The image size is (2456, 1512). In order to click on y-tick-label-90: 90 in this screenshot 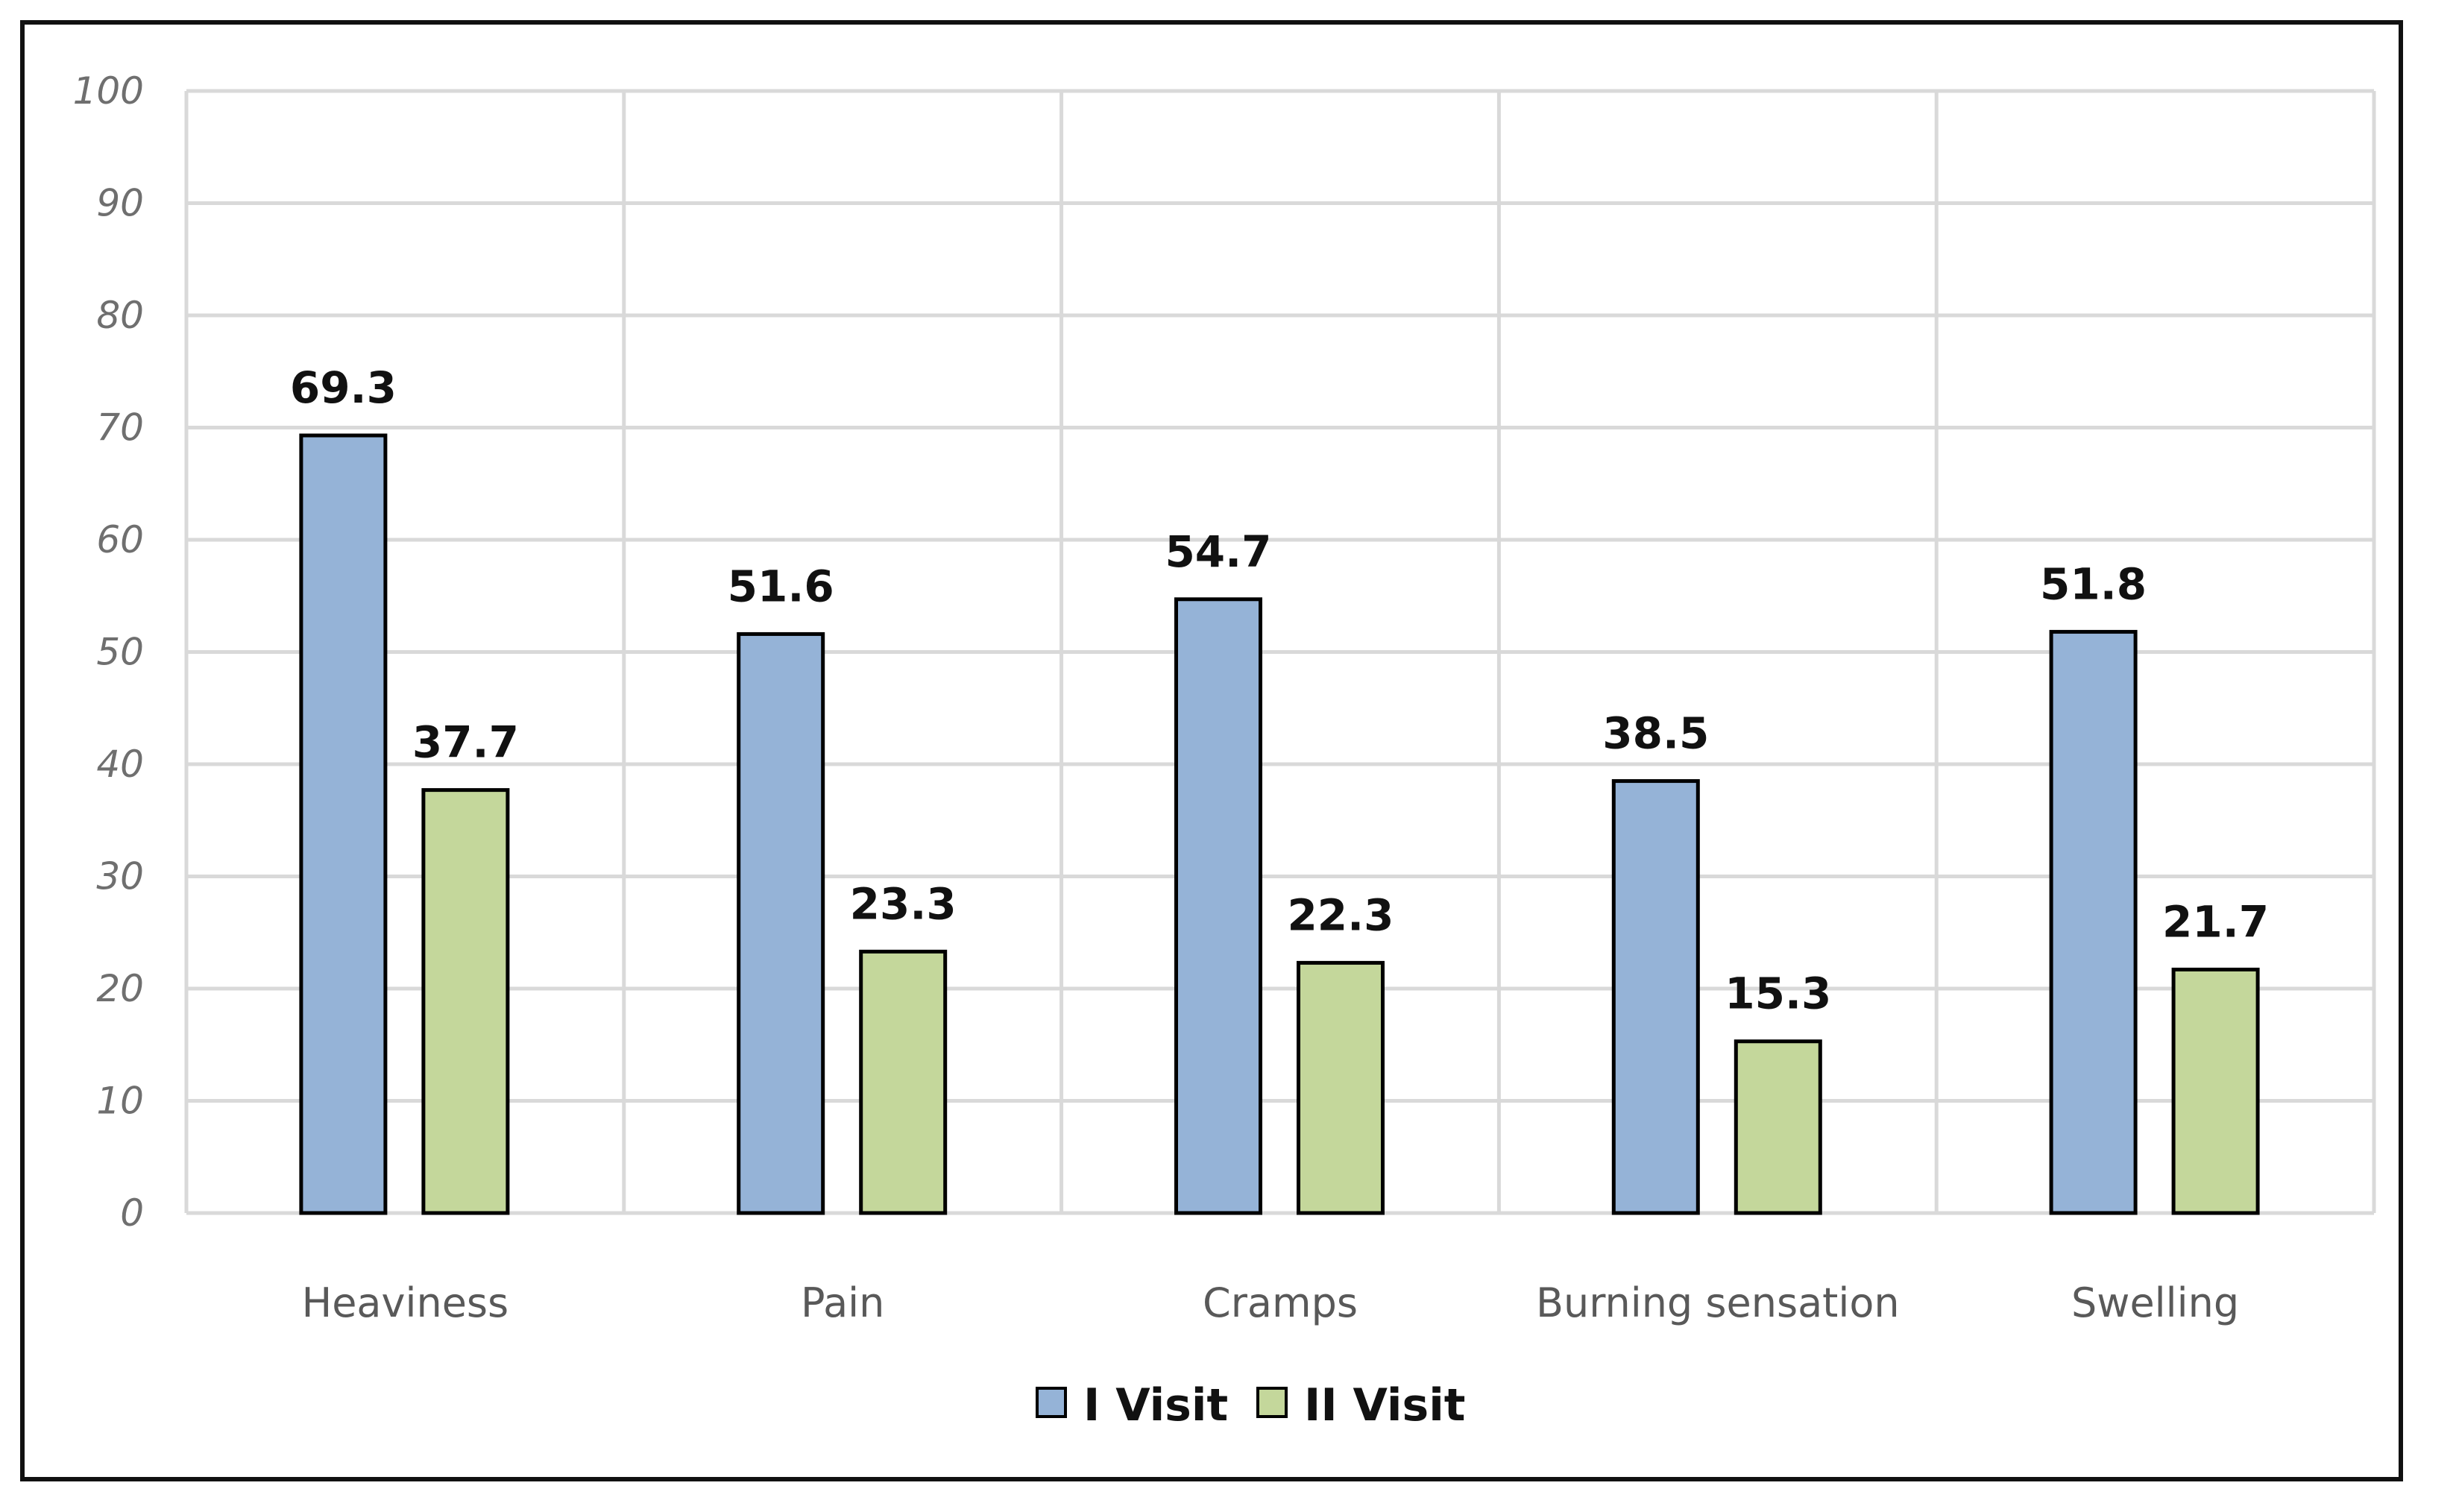, I will do `click(120, 203)`.